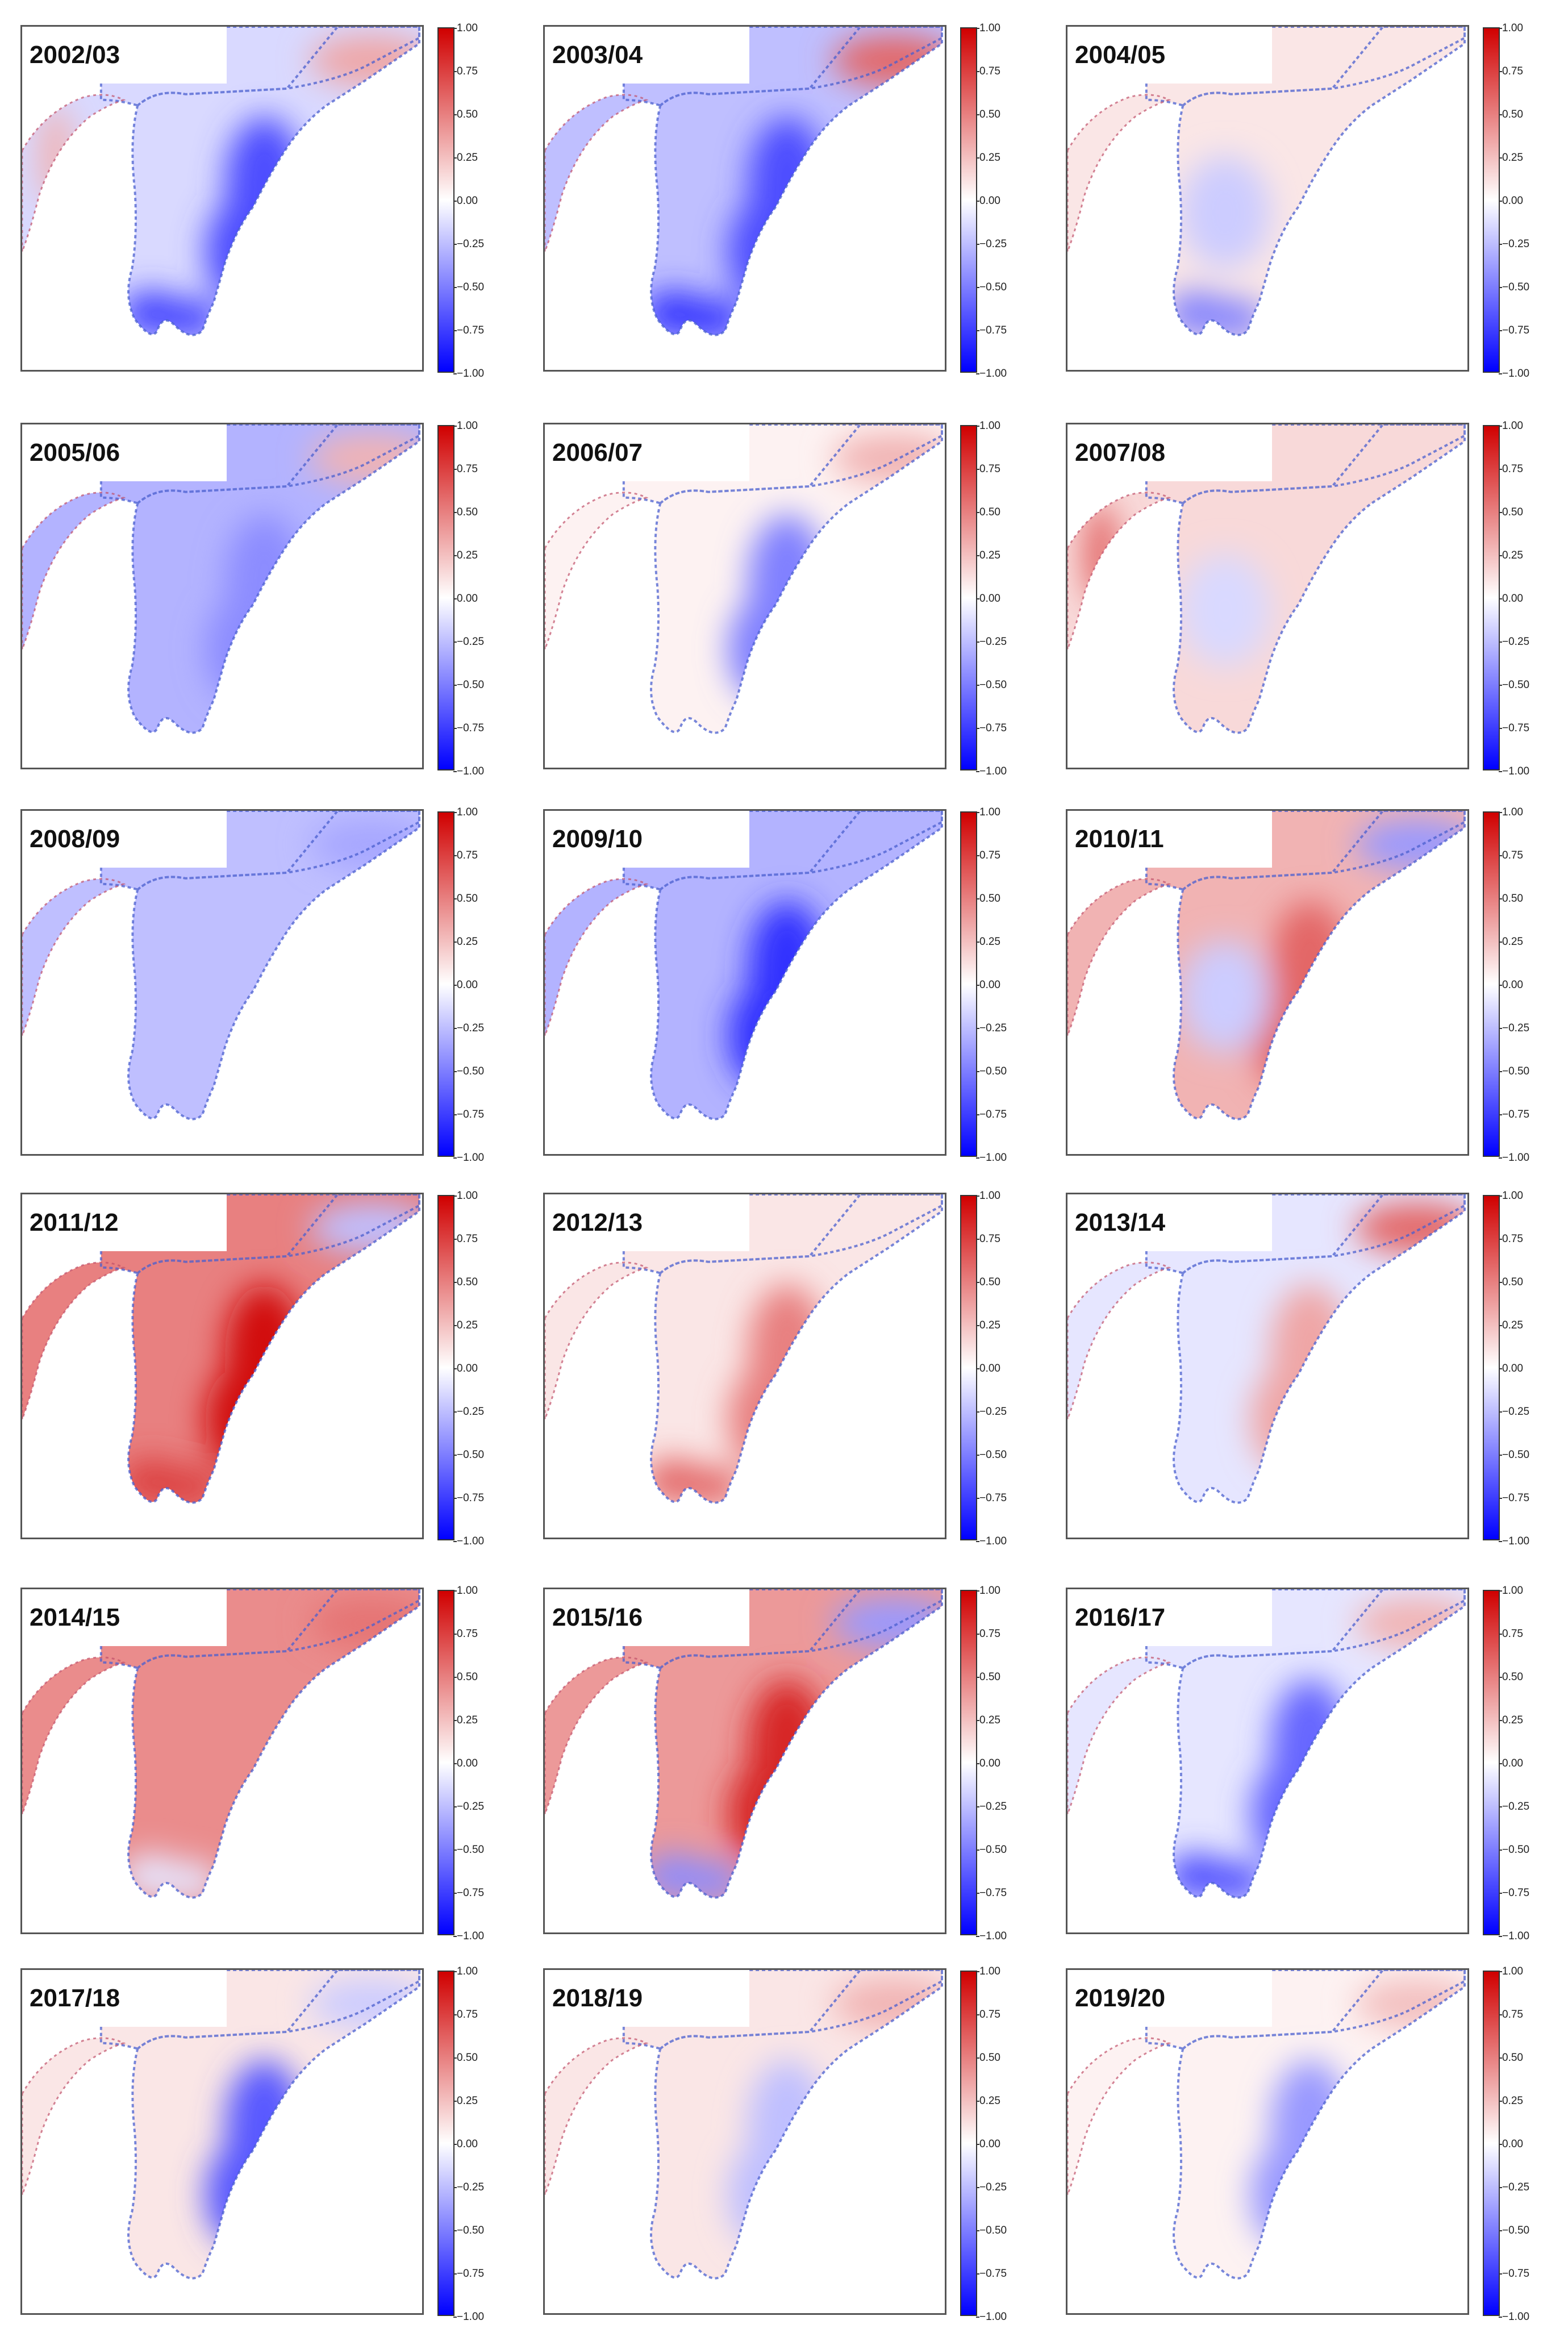 The height and width of the screenshot is (2341, 1568). I want to click on anomaly-hotspot-center, so click(1225, 996).